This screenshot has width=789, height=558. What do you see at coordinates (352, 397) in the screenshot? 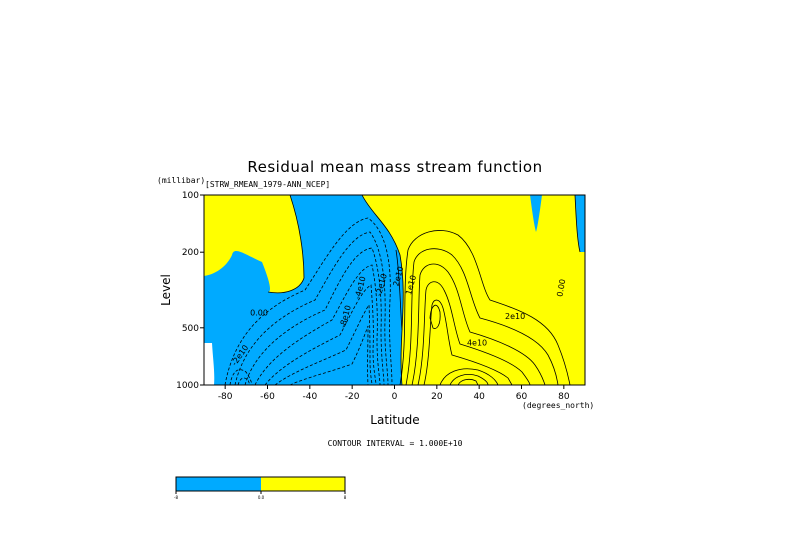
I see `x-tick-label: -20` at bounding box center [352, 397].